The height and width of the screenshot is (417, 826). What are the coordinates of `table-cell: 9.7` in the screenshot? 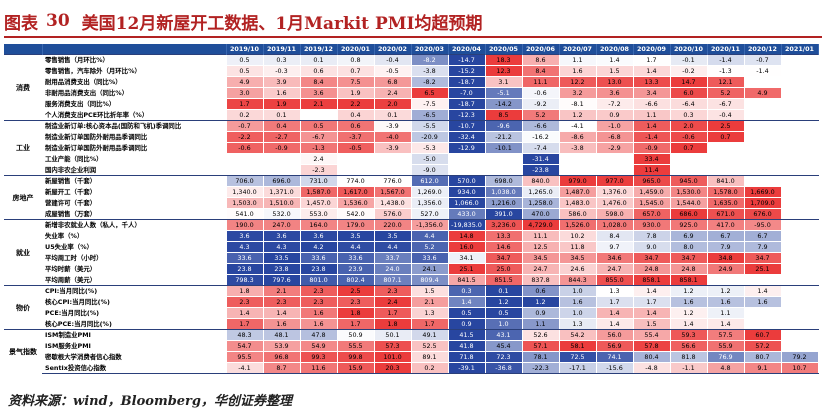 It's located at (614, 247).